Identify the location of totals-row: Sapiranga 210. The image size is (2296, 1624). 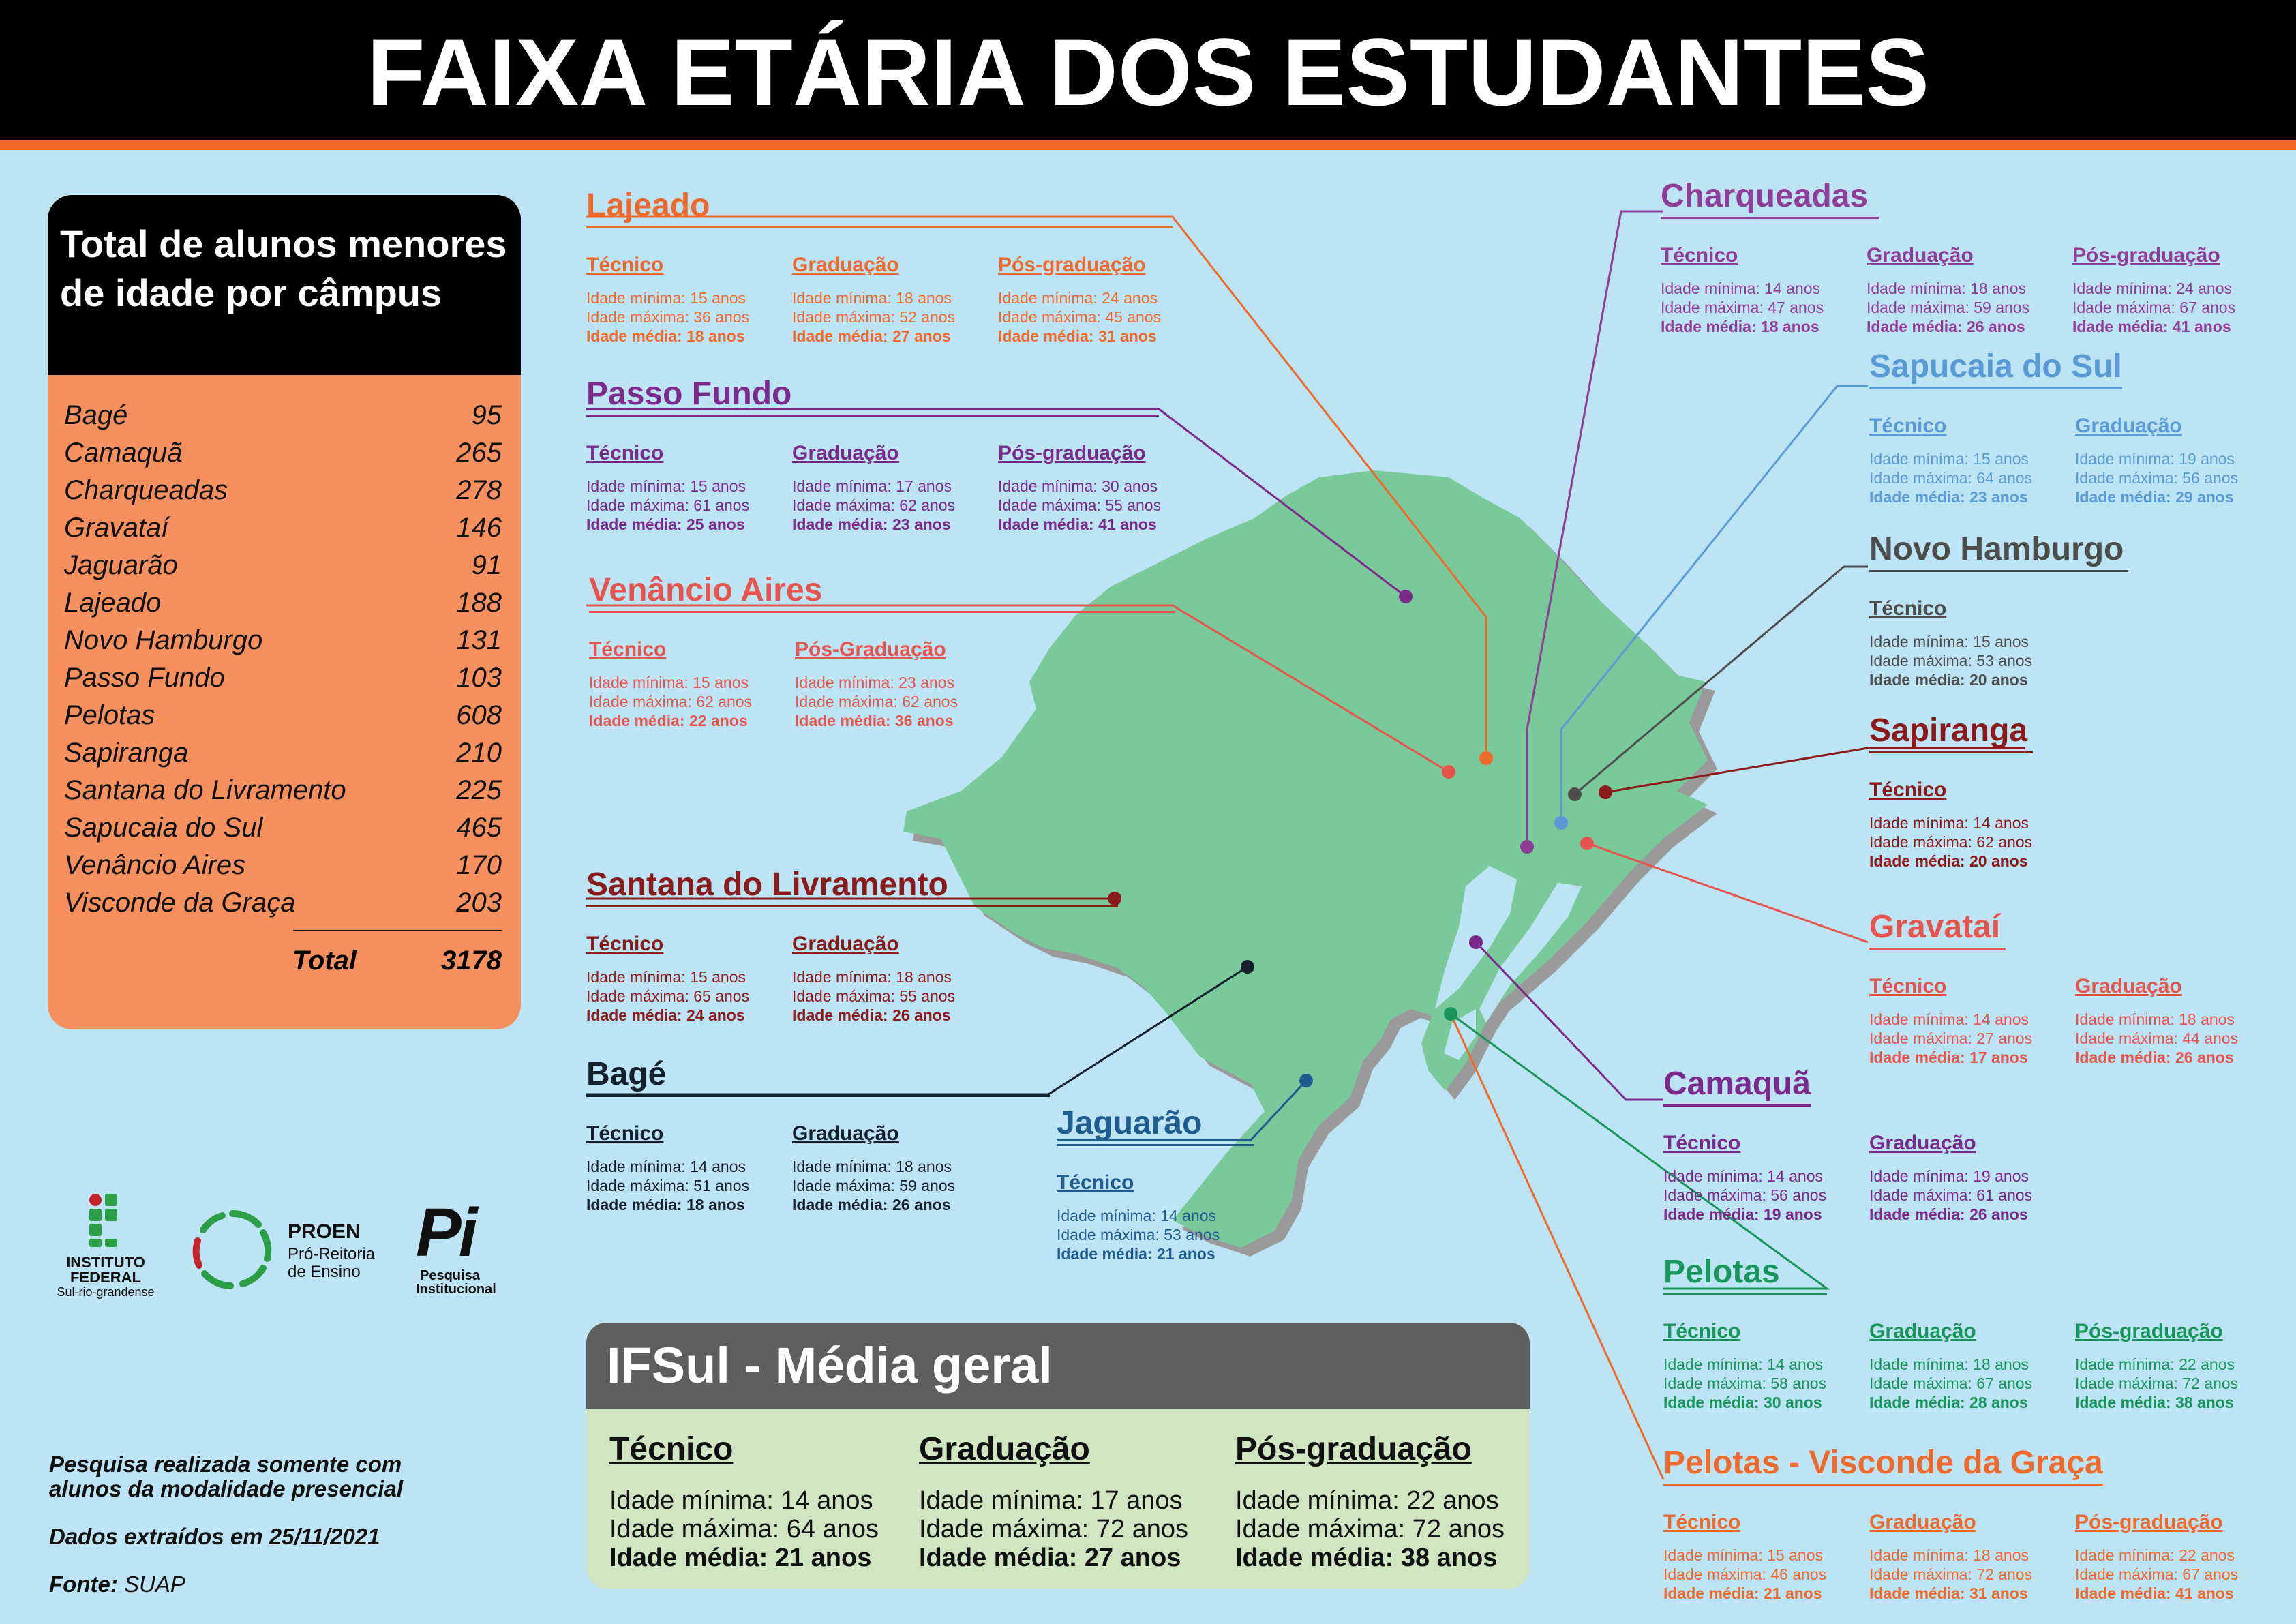
(283, 753).